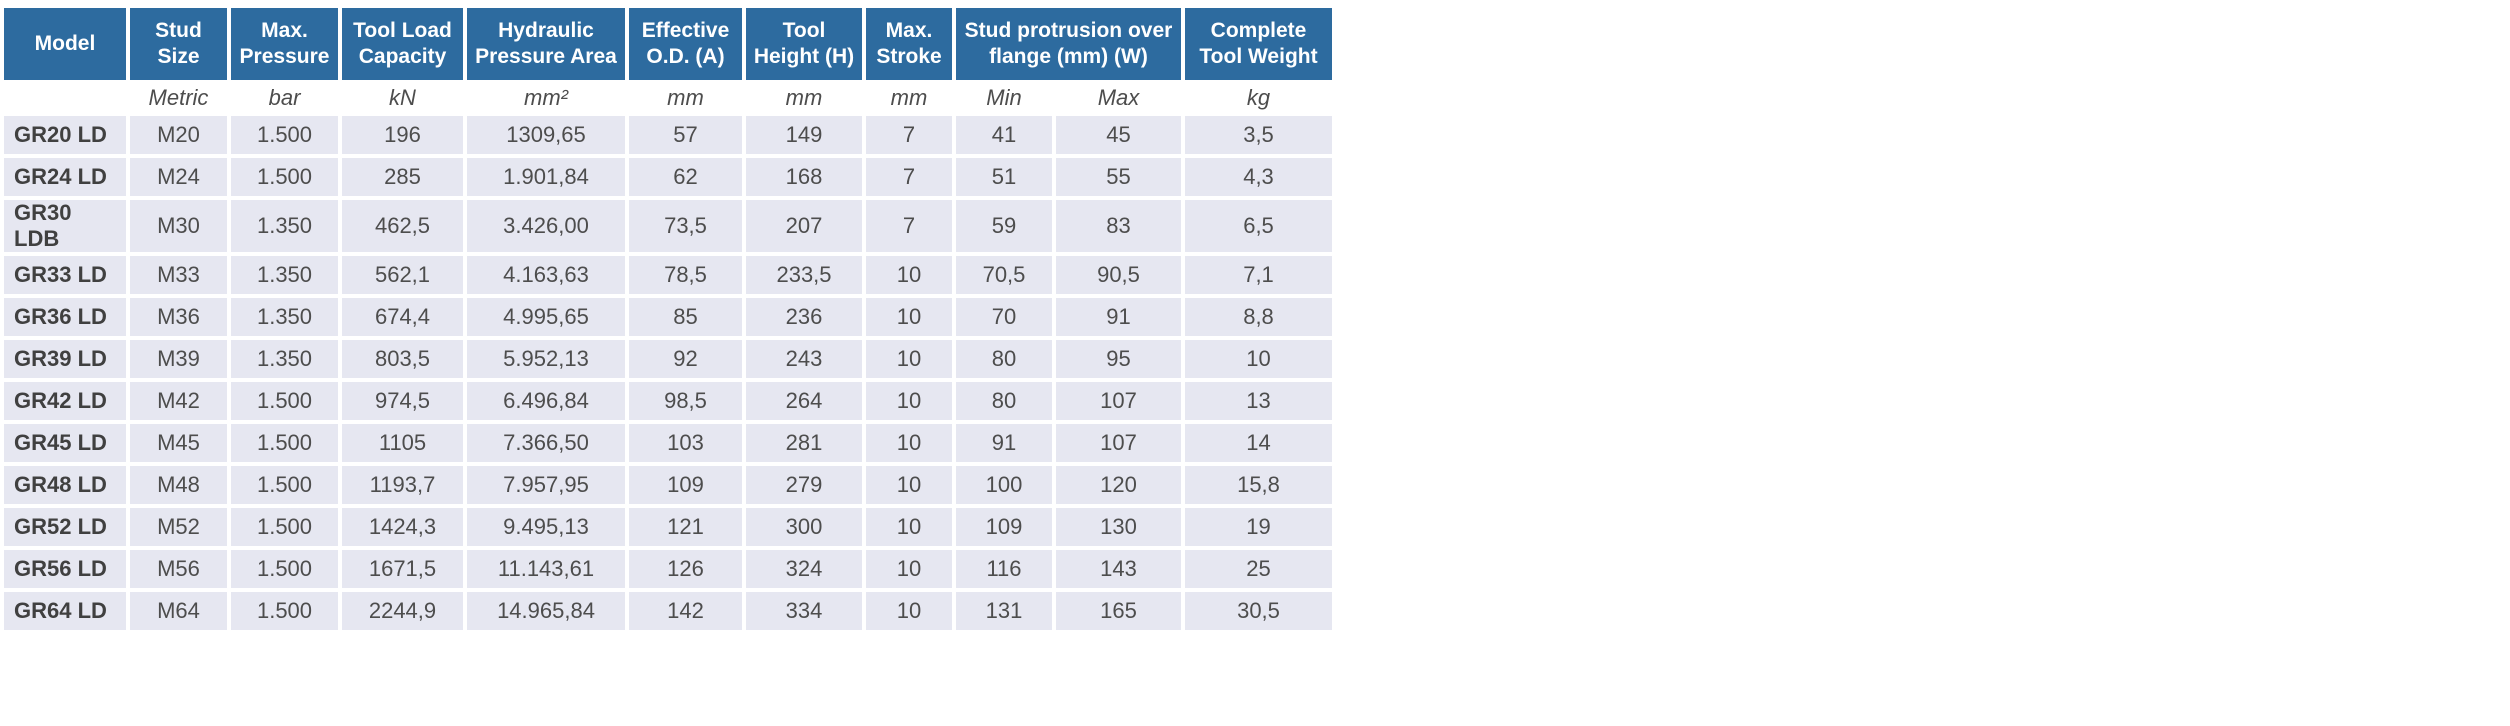  I want to click on cell-tool-height: 236, so click(804, 317).